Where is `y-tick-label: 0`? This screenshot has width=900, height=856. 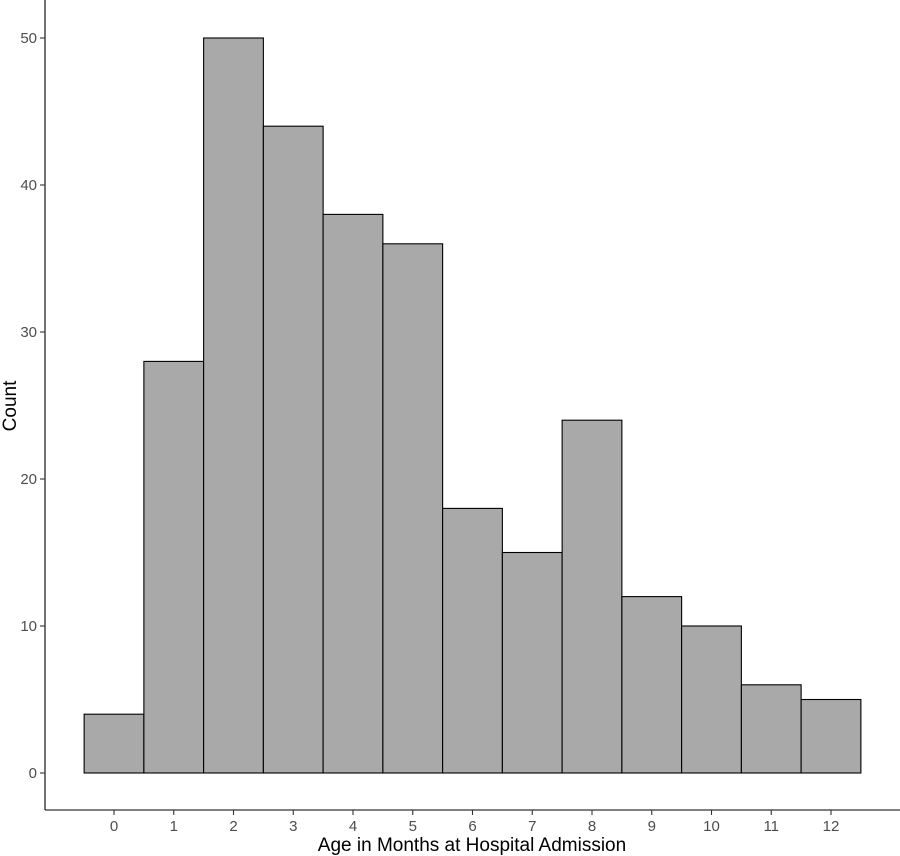
y-tick-label: 0 is located at coordinates (33, 773).